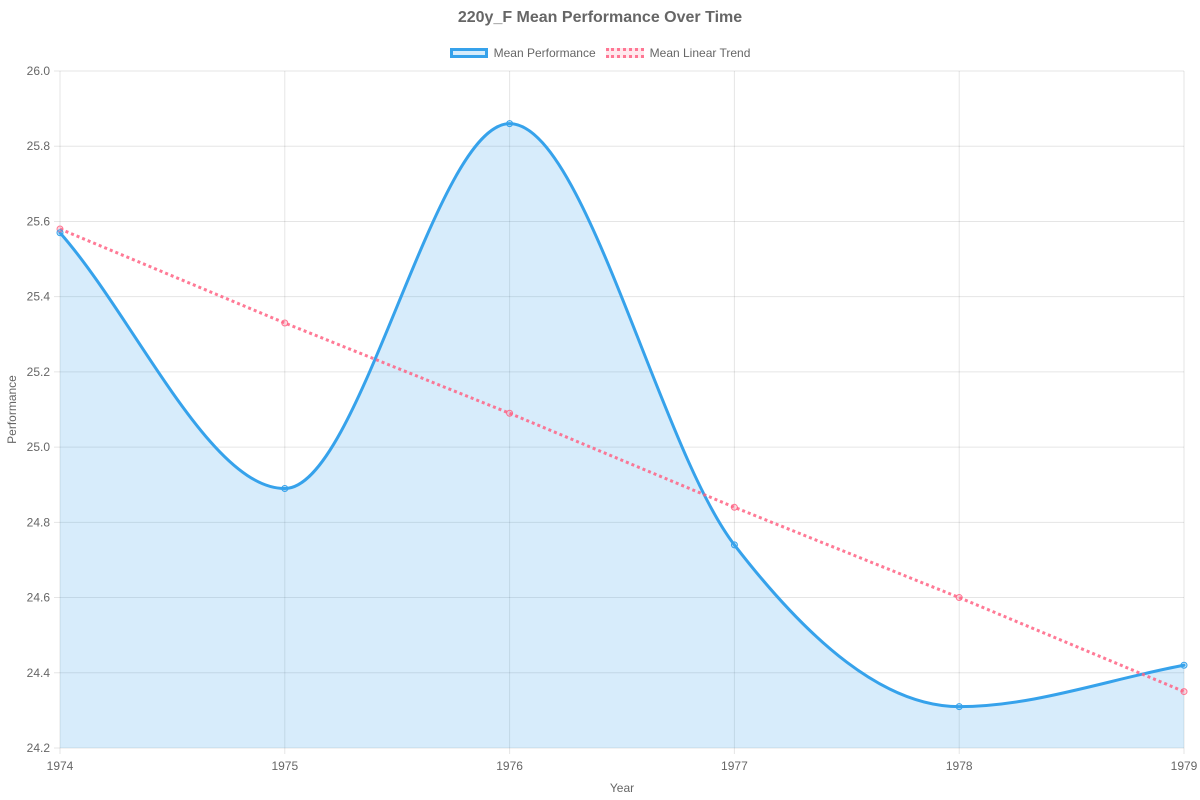 The image size is (1200, 800). Describe the element at coordinates (39, 146) in the screenshot. I see `y-tick-label: 25.8` at that location.